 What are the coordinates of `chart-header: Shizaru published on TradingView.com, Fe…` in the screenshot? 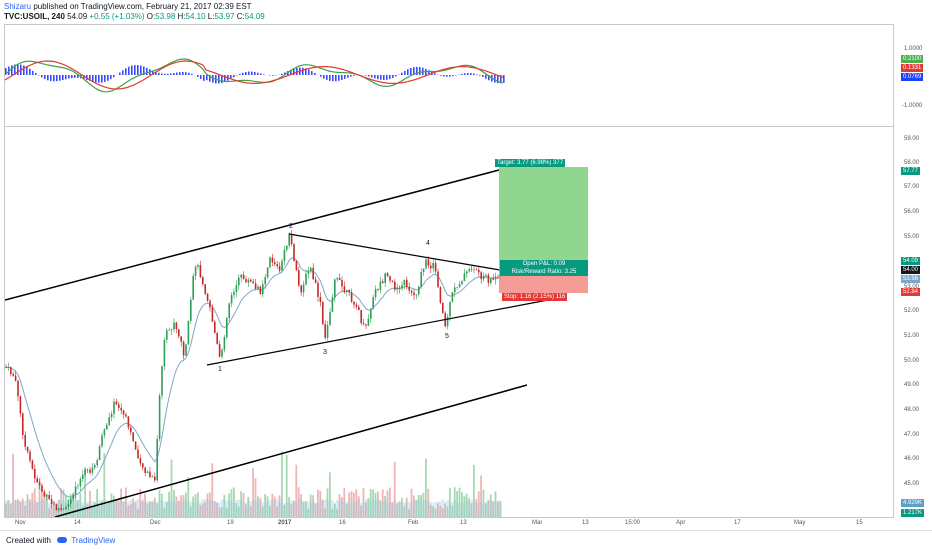 It's located at (466, 11).